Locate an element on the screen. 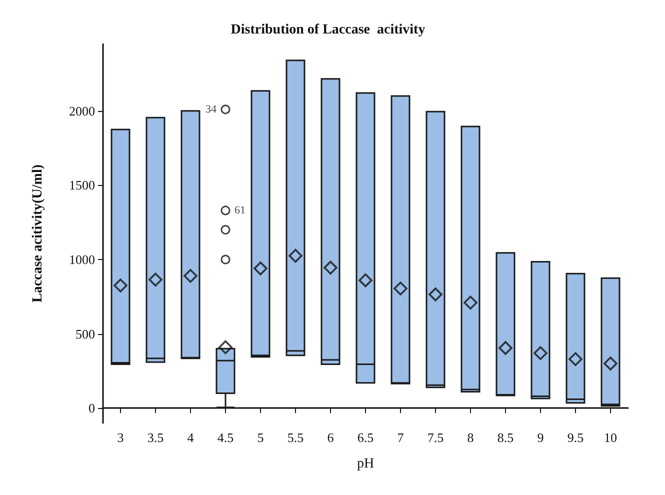 Image resolution: width=665 pixels, height=495 pixels. y-tick-label: 1500 is located at coordinates (82, 185).